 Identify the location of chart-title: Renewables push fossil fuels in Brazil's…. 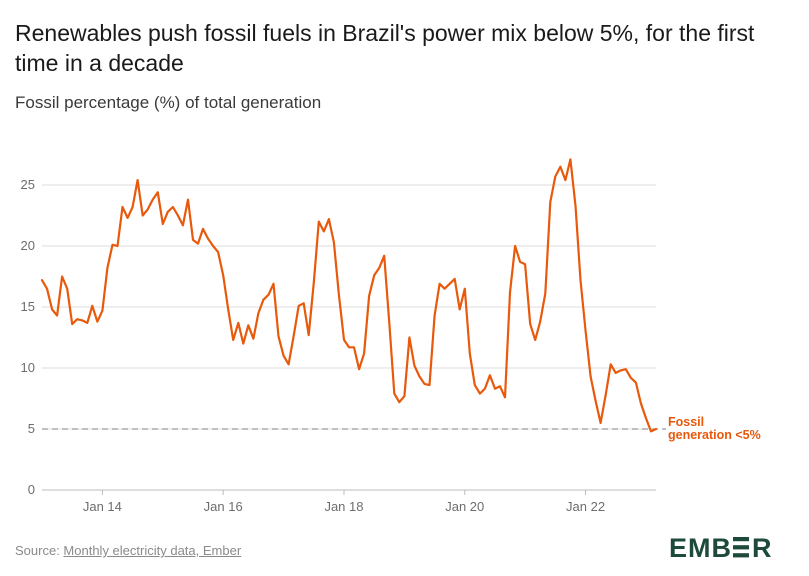
(385, 48).